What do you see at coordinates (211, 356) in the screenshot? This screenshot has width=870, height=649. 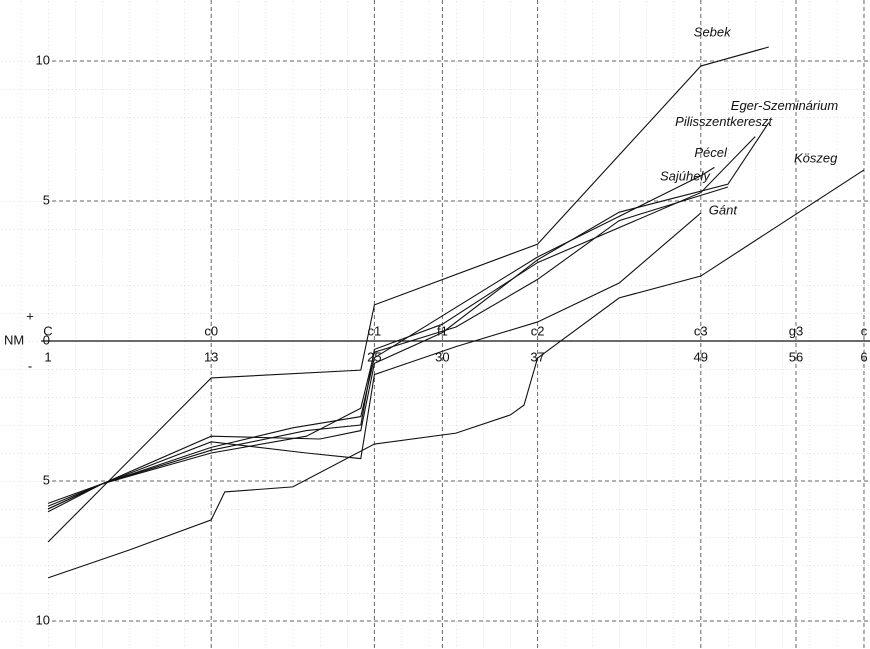 I see `x-tick-label: 13` at bounding box center [211, 356].